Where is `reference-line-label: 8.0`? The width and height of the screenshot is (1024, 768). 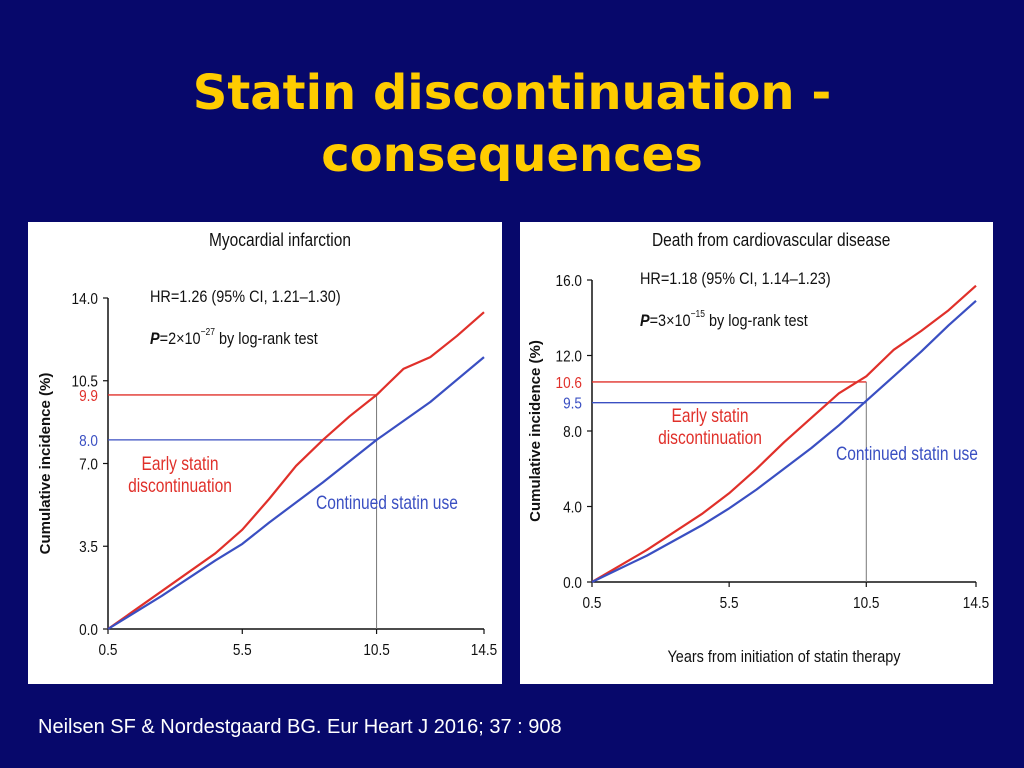
reference-line-label: 8.0 is located at coordinates (88, 441).